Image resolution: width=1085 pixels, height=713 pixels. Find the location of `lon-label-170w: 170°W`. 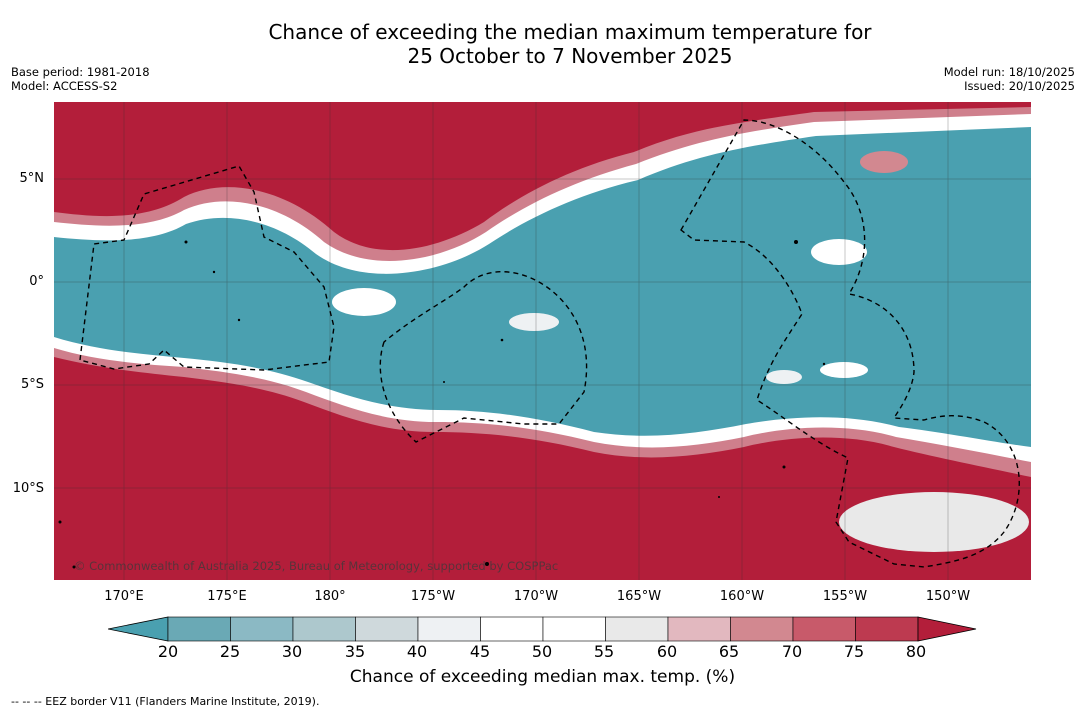

lon-label-170w: 170°W is located at coordinates (536, 596).